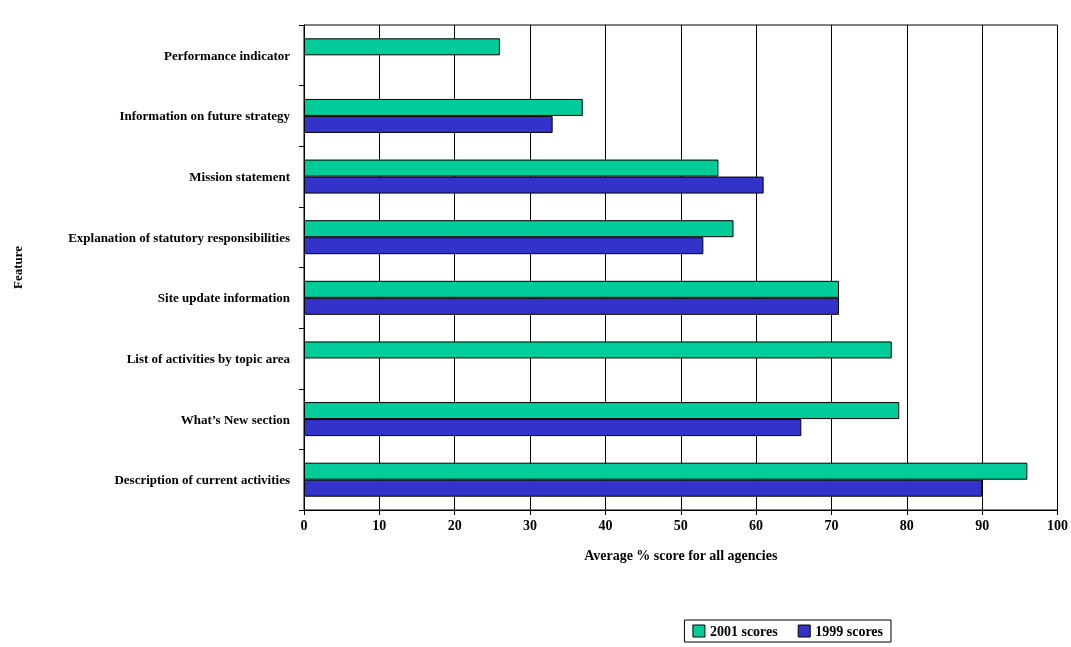 The width and height of the screenshot is (1071, 647). I want to click on x-tick-label: 70, so click(831, 525).